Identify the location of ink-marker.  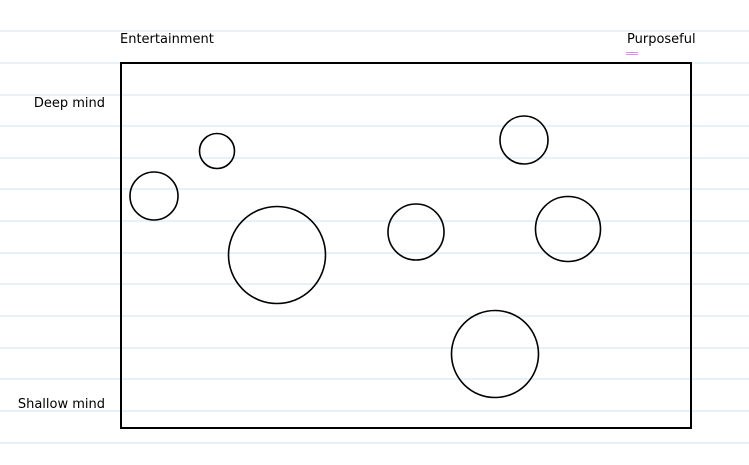
(632, 53).